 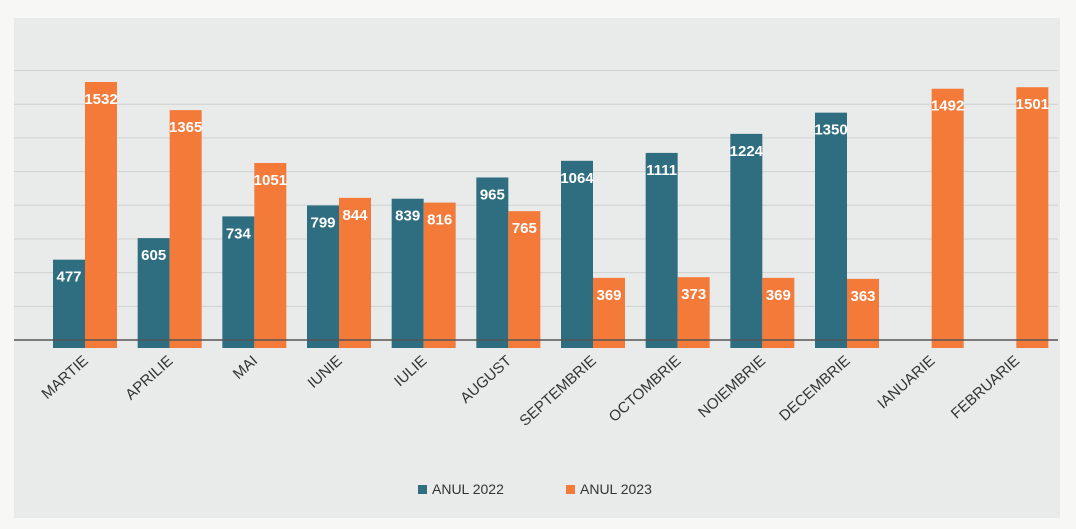 What do you see at coordinates (661, 170) in the screenshot?
I see `data-label: 1111` at bounding box center [661, 170].